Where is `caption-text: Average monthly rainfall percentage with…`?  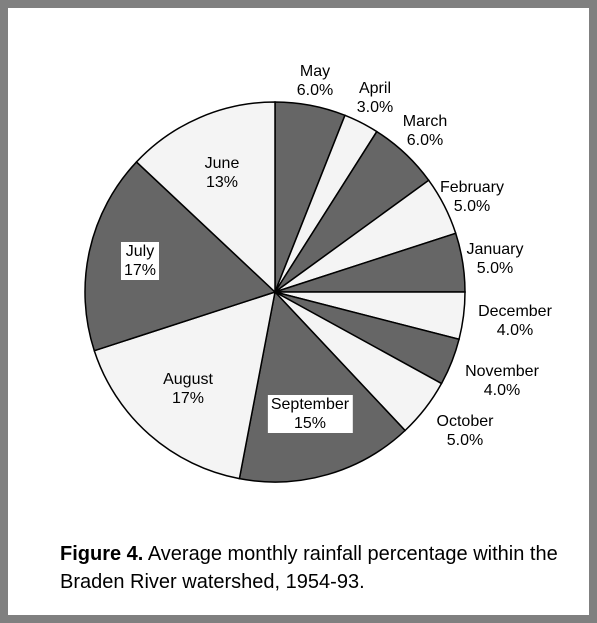 caption-text: Average monthly rainfall percentage with… is located at coordinates (309, 568).